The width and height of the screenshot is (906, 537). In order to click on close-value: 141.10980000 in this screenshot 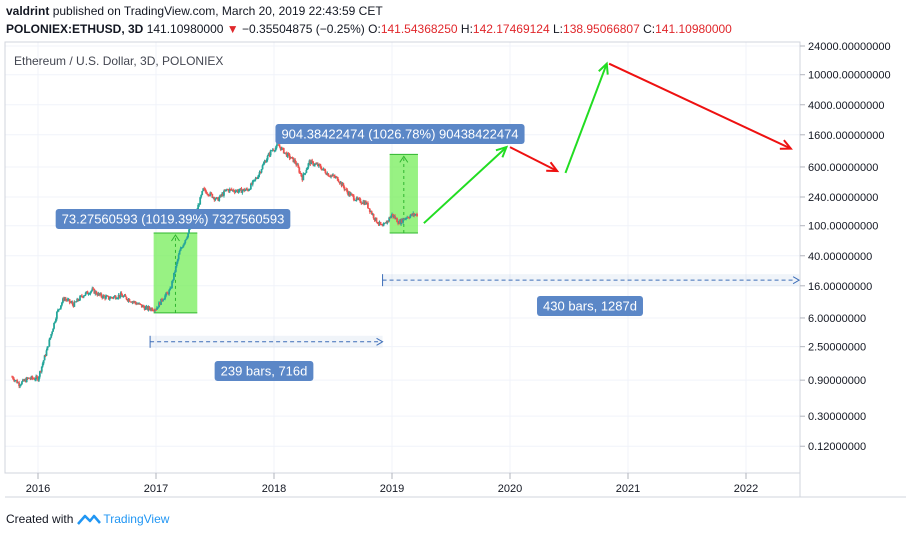, I will do `click(693, 29)`.